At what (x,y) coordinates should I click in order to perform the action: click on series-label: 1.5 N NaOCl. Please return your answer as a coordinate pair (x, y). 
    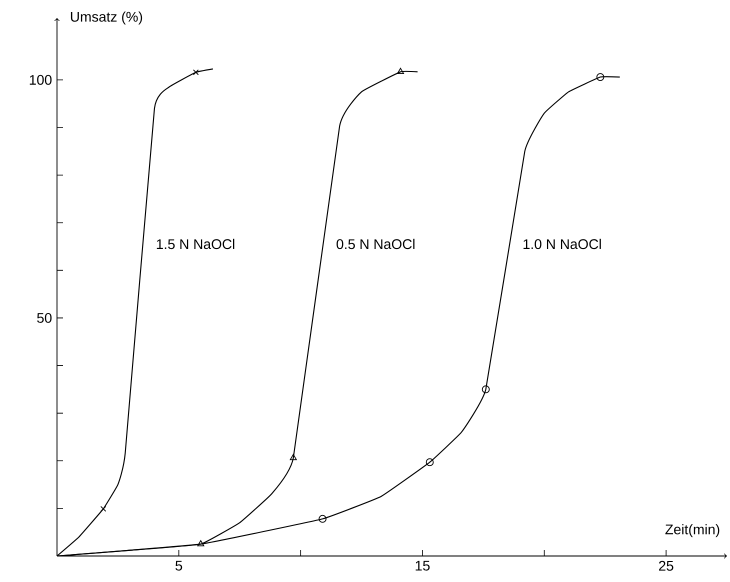
    Looking at the image, I should click on (195, 244).